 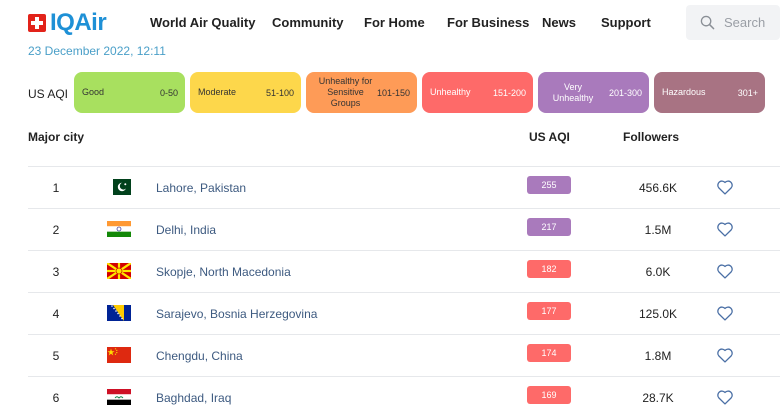 I want to click on aqi-level-name: Moderate, so click(x=217, y=92).